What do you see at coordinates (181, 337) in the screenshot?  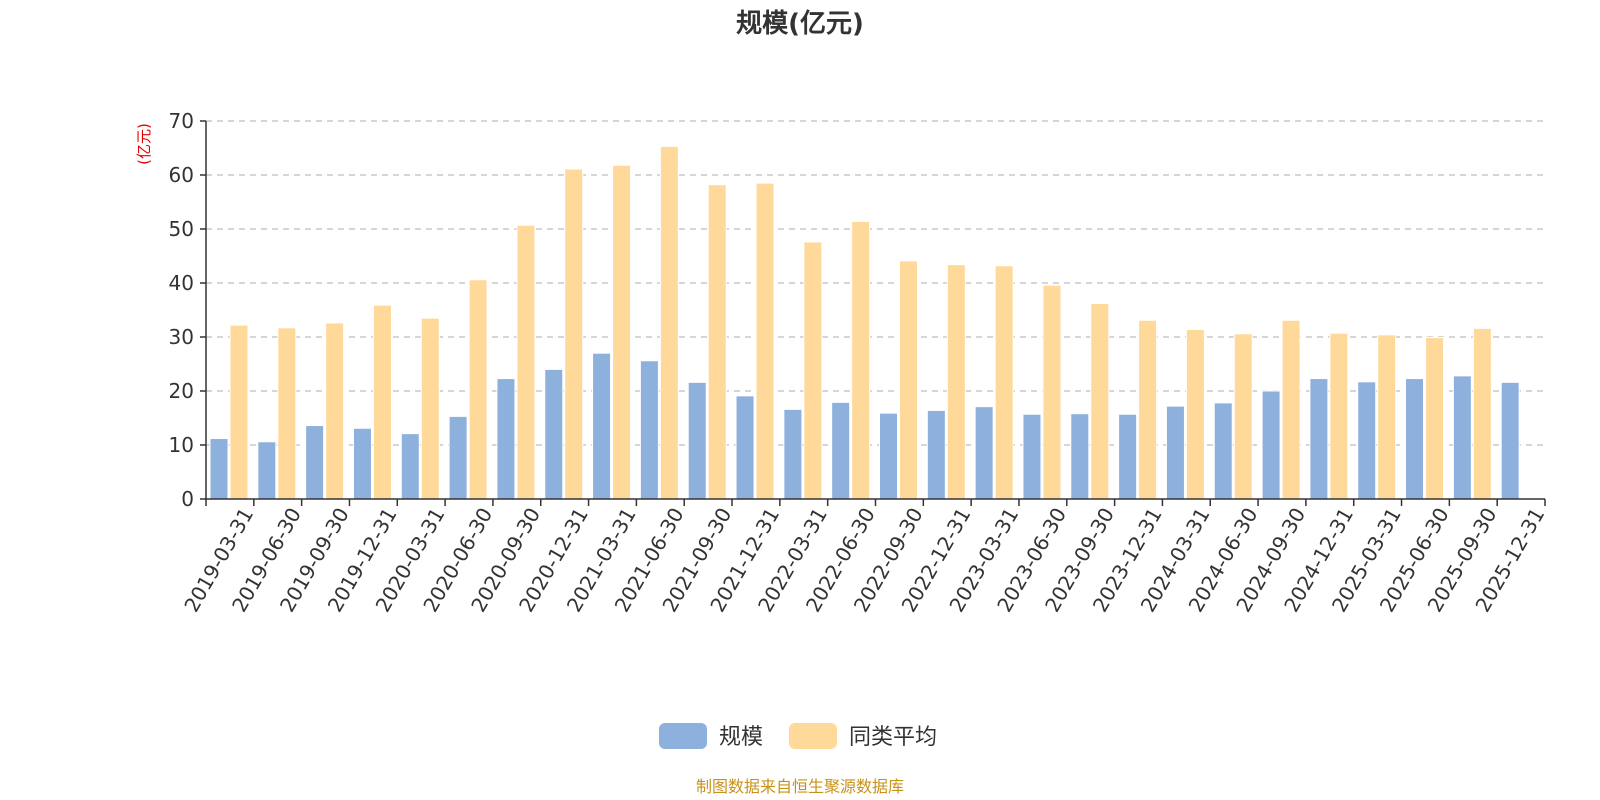 I see `y-tick-label: 30` at bounding box center [181, 337].